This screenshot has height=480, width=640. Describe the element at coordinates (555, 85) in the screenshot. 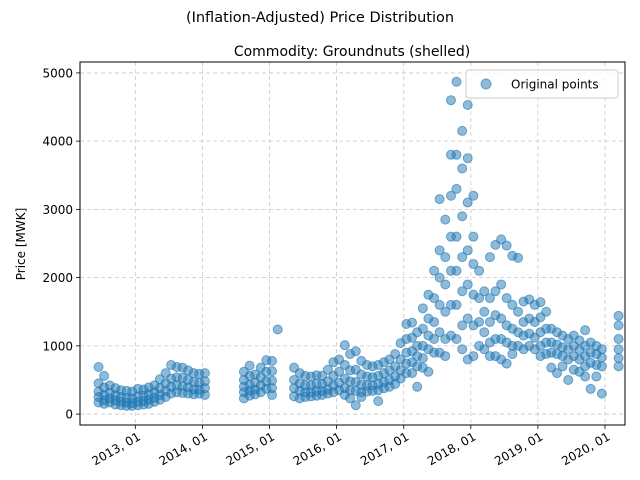

I see `legend-label: Original points` at that location.